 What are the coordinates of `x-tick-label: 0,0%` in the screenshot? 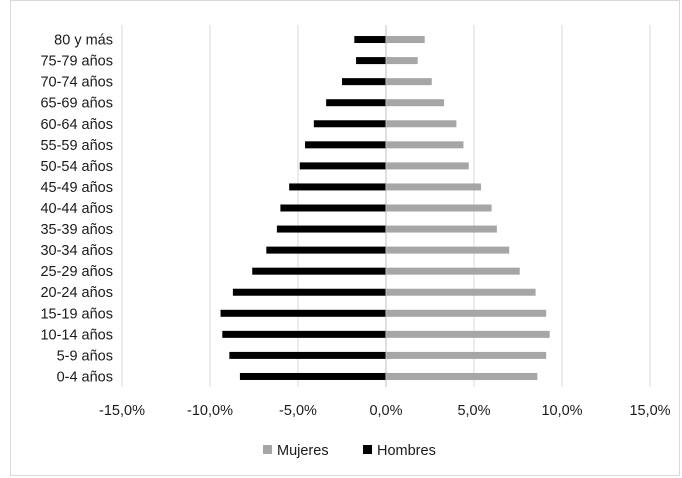 It's located at (385, 411).